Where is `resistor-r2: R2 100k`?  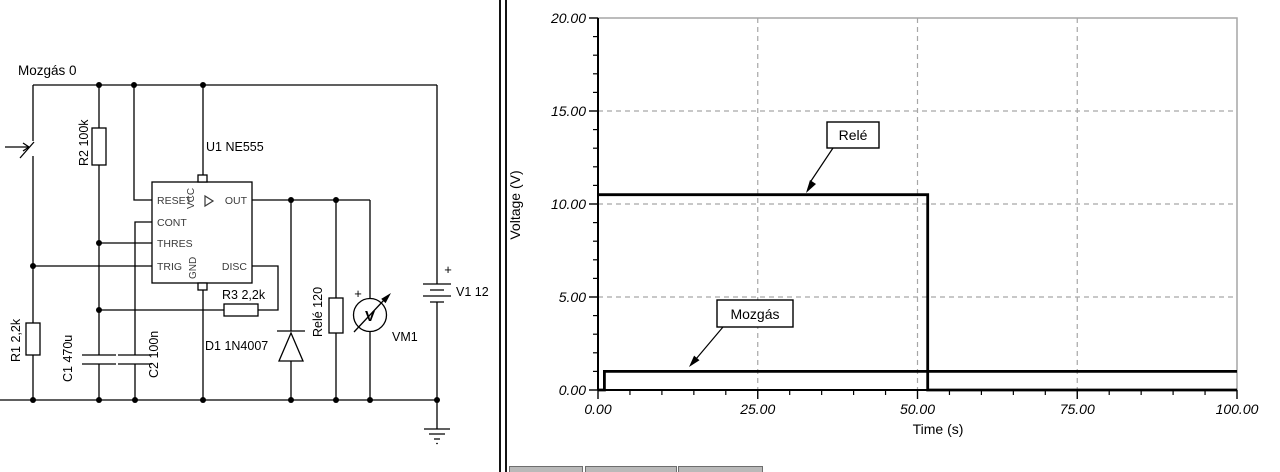
resistor-r2: R2 100k is located at coordinates (92, 142).